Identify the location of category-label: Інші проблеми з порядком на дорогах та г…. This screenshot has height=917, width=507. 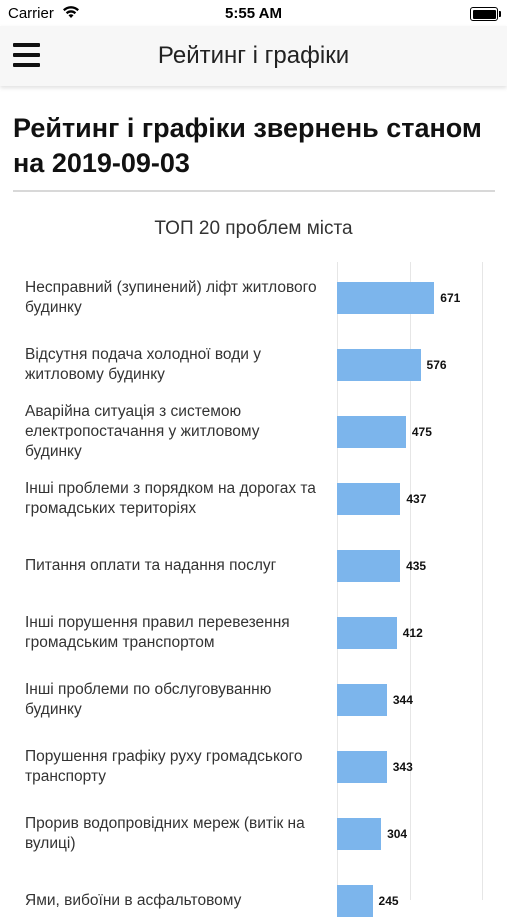
(170, 498).